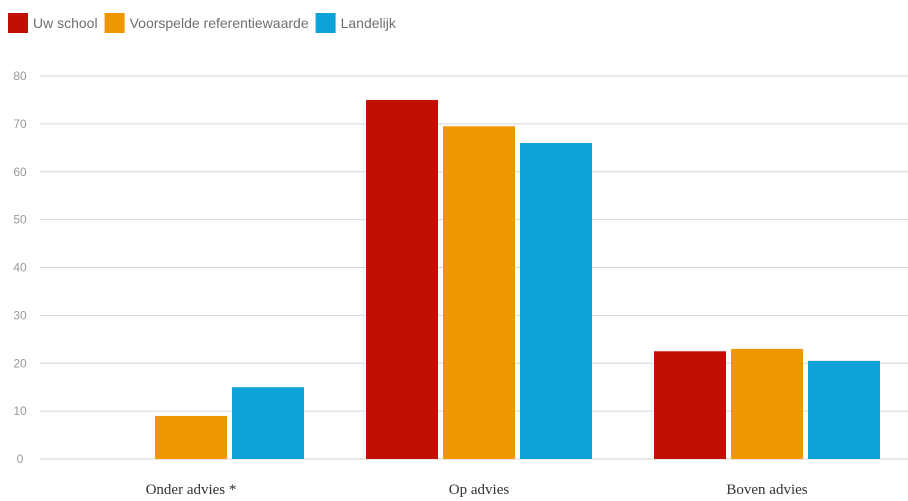 This screenshot has width=908, height=501. I want to click on y-tick-label: 10, so click(20, 411).